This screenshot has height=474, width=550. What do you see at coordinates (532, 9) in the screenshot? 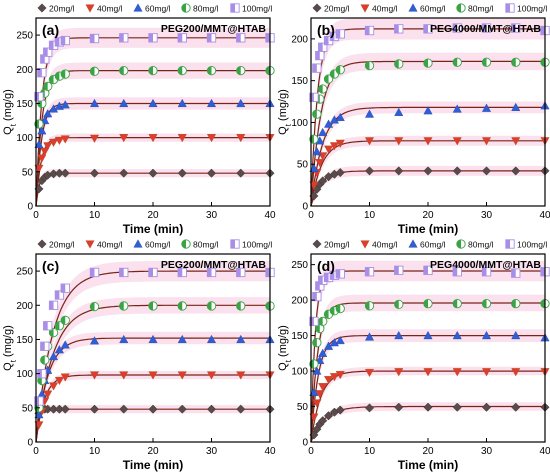
I see `legend-label: 100mg/l` at bounding box center [532, 9].